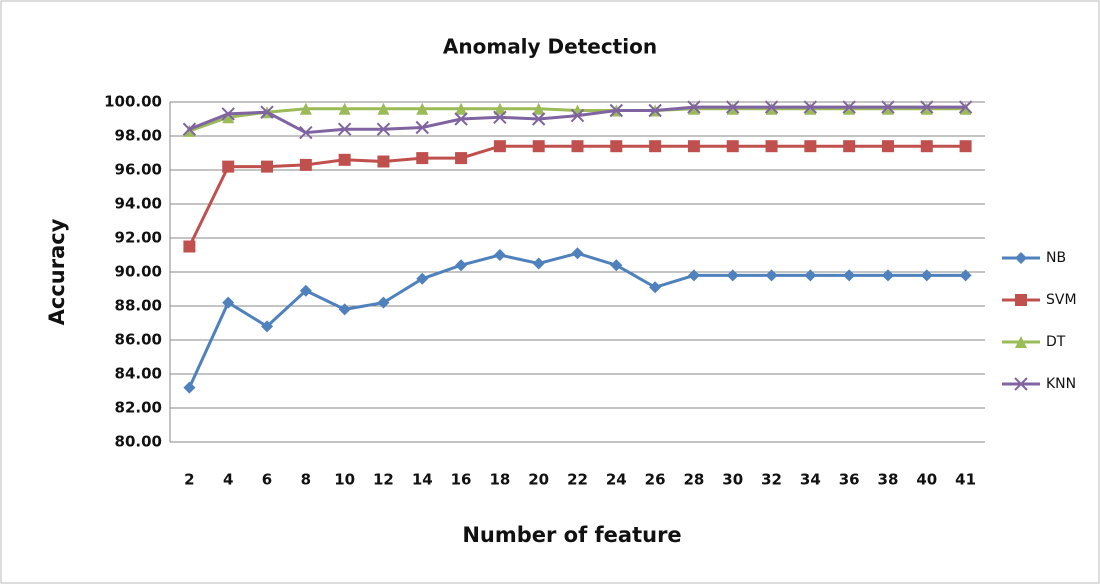 The height and width of the screenshot is (584, 1100). Describe the element at coordinates (926, 480) in the screenshot. I see `x-tick-label: 40` at that location.